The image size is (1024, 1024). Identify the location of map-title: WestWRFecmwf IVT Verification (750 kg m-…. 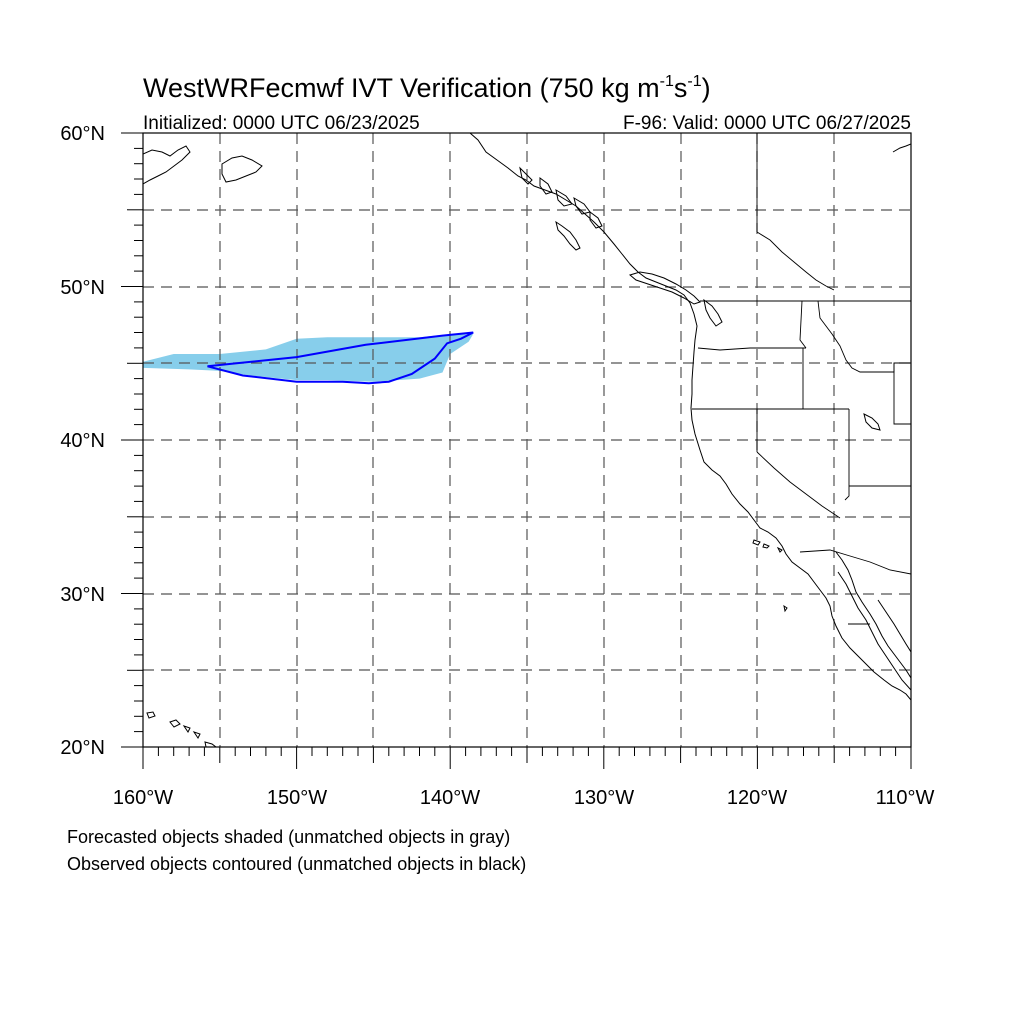
(427, 88).